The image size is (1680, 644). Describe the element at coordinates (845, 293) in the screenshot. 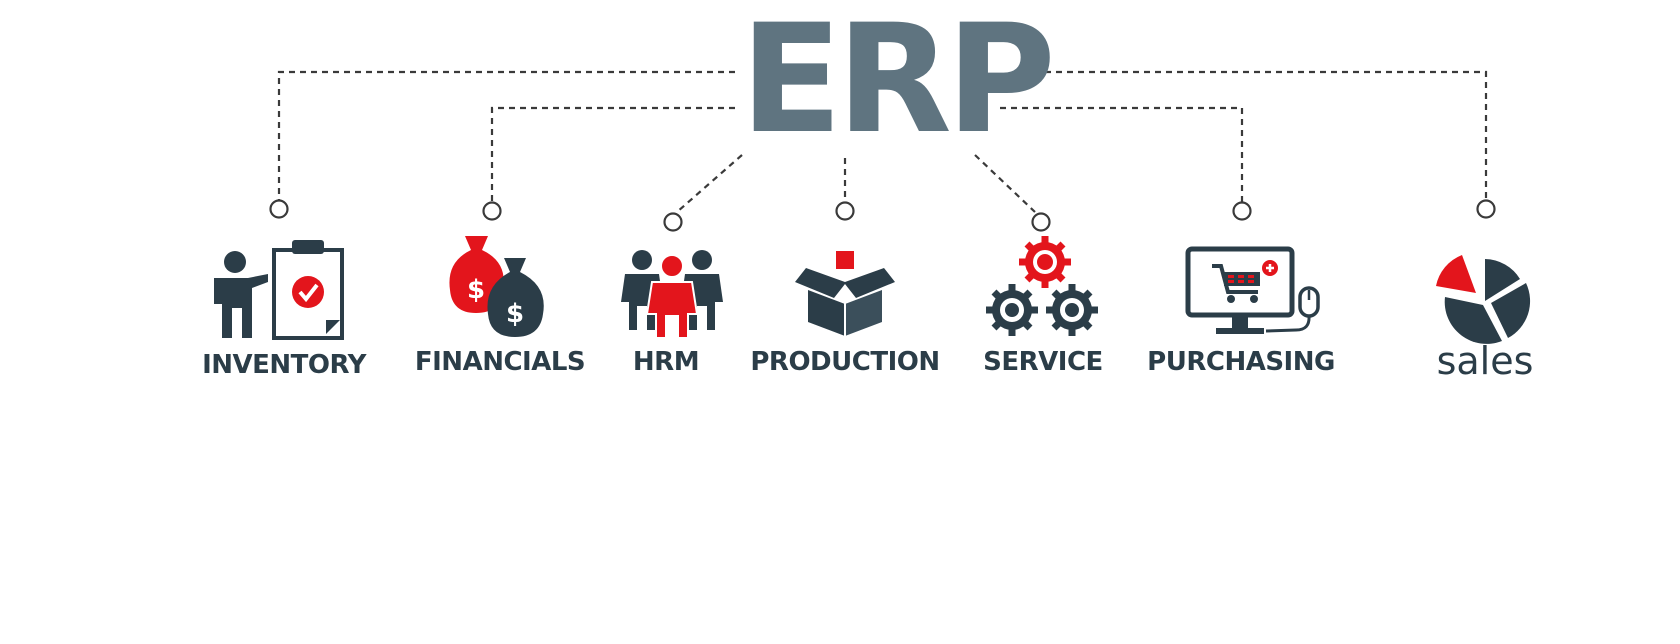

I see `open-box-icon` at that location.